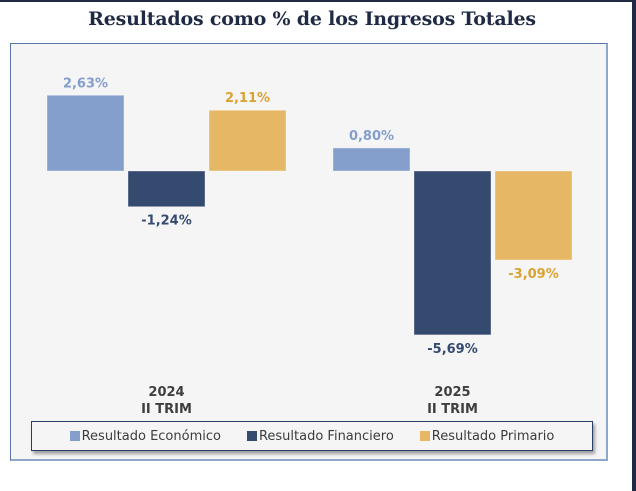  I want to click on bar-resultado-financiero-2024, so click(166, 189).